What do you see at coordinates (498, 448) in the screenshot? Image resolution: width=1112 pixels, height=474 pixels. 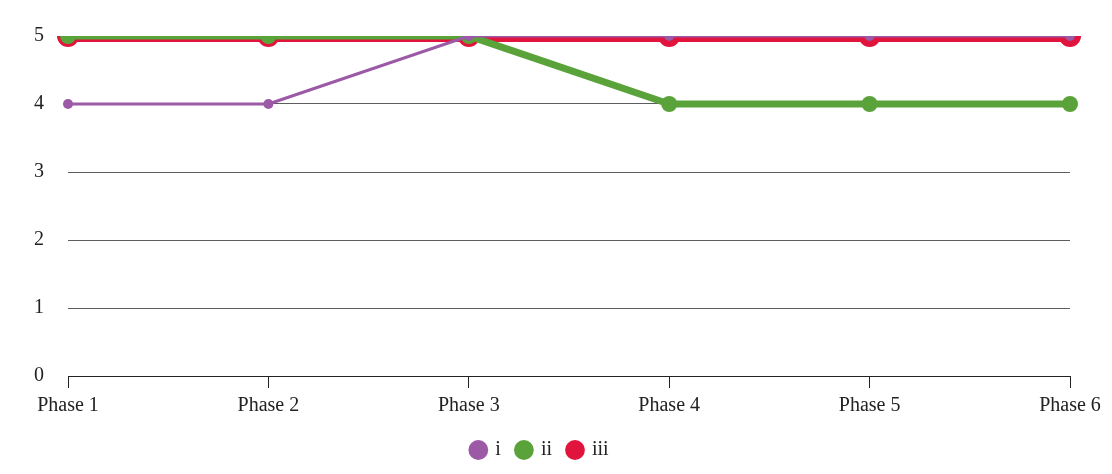 I see `legend-label: i` at bounding box center [498, 448].